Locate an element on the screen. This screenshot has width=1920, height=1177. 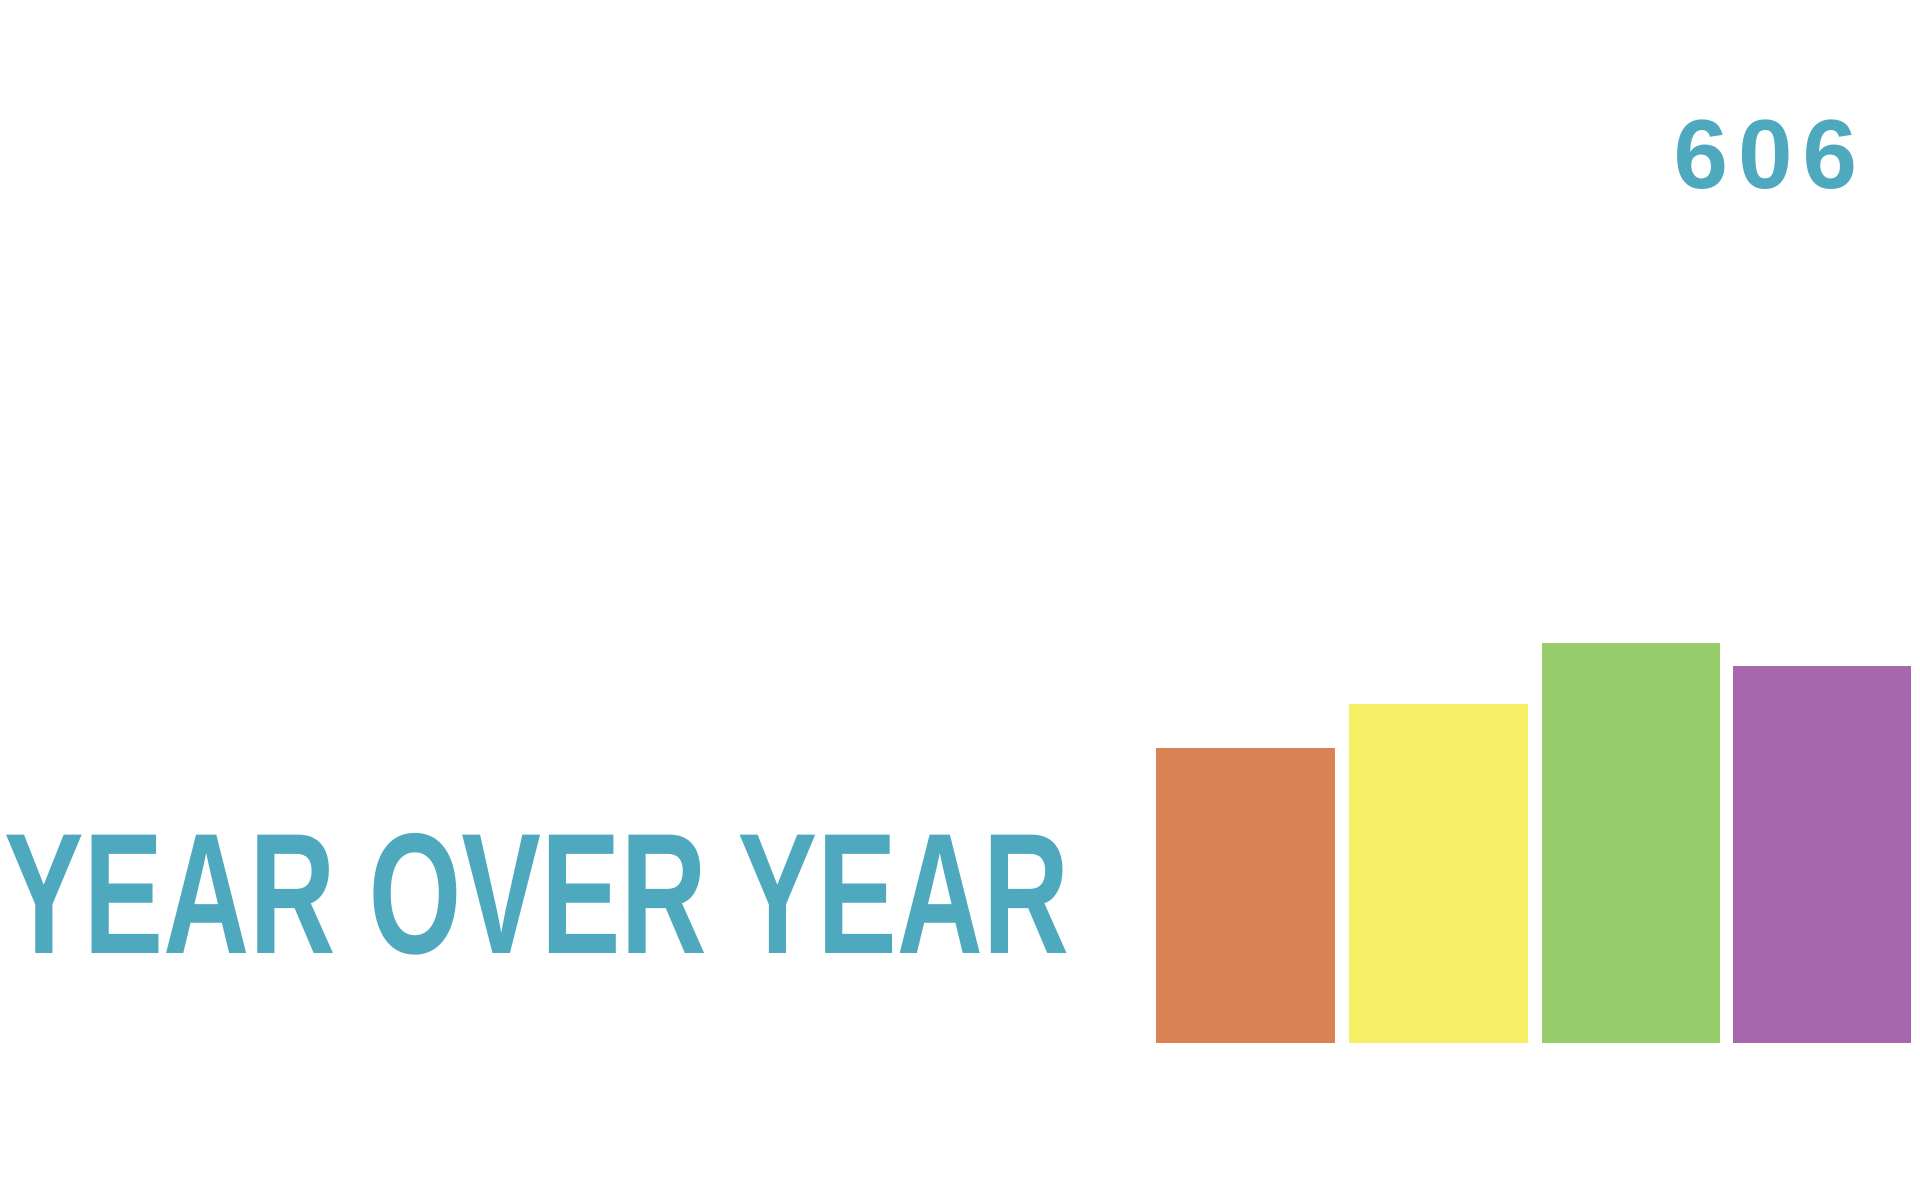
headline: YEAR OVER YEAR is located at coordinates (536, 894).